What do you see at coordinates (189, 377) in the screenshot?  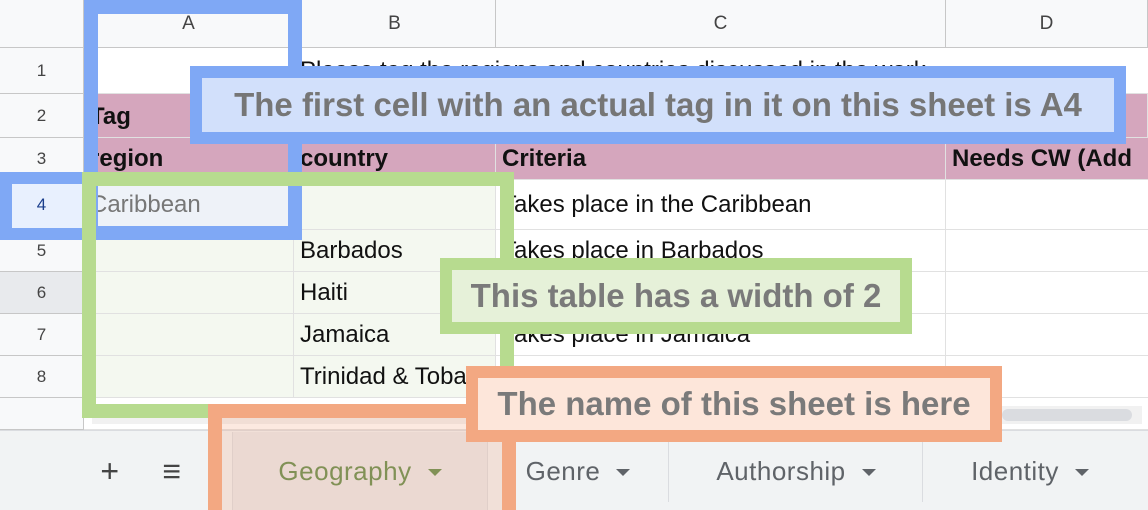 I see `cell-a8` at bounding box center [189, 377].